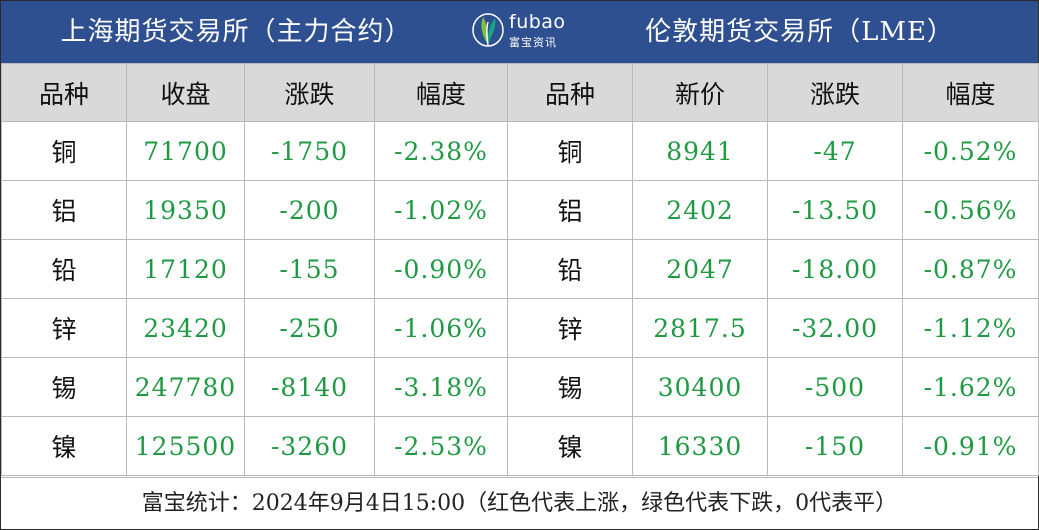 This screenshot has height=530, width=1039. Describe the element at coordinates (309, 151) in the screenshot. I see `shfe-change-cell: -1750` at that location.